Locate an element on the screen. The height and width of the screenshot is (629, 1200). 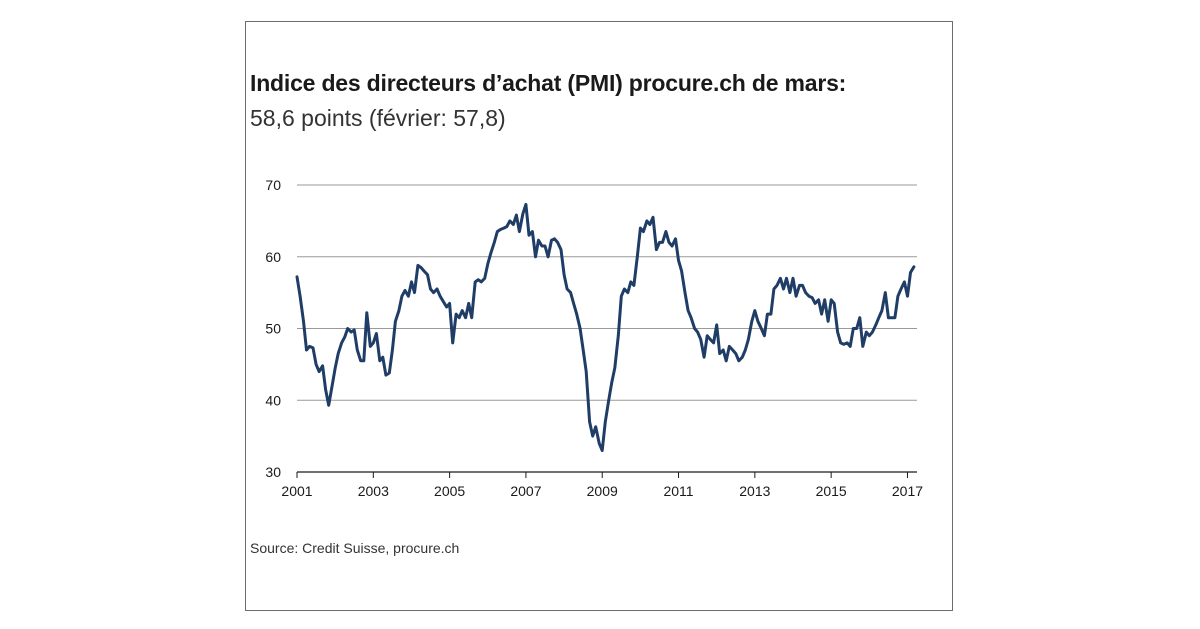
x-tick-label: 2007 is located at coordinates (525, 491).